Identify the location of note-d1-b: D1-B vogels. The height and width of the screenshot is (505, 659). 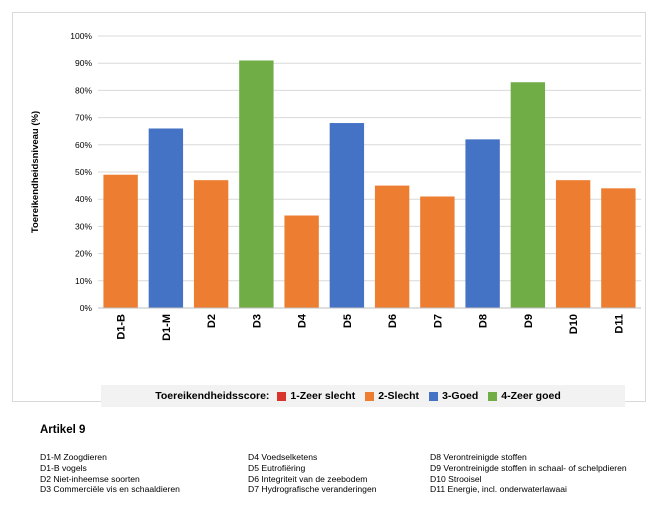
(63, 467).